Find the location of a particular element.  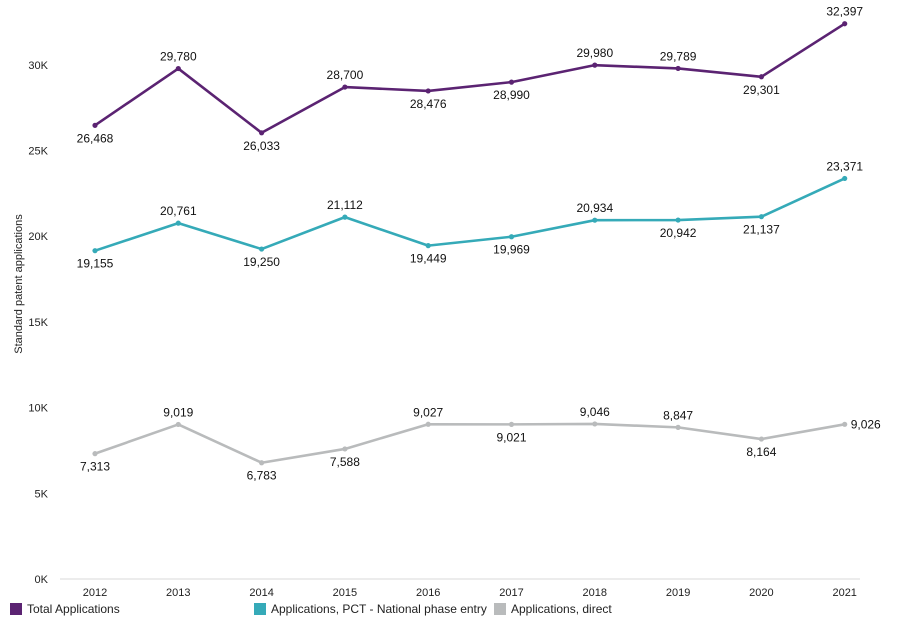

legend-item: Total Applications is located at coordinates (65, 609).